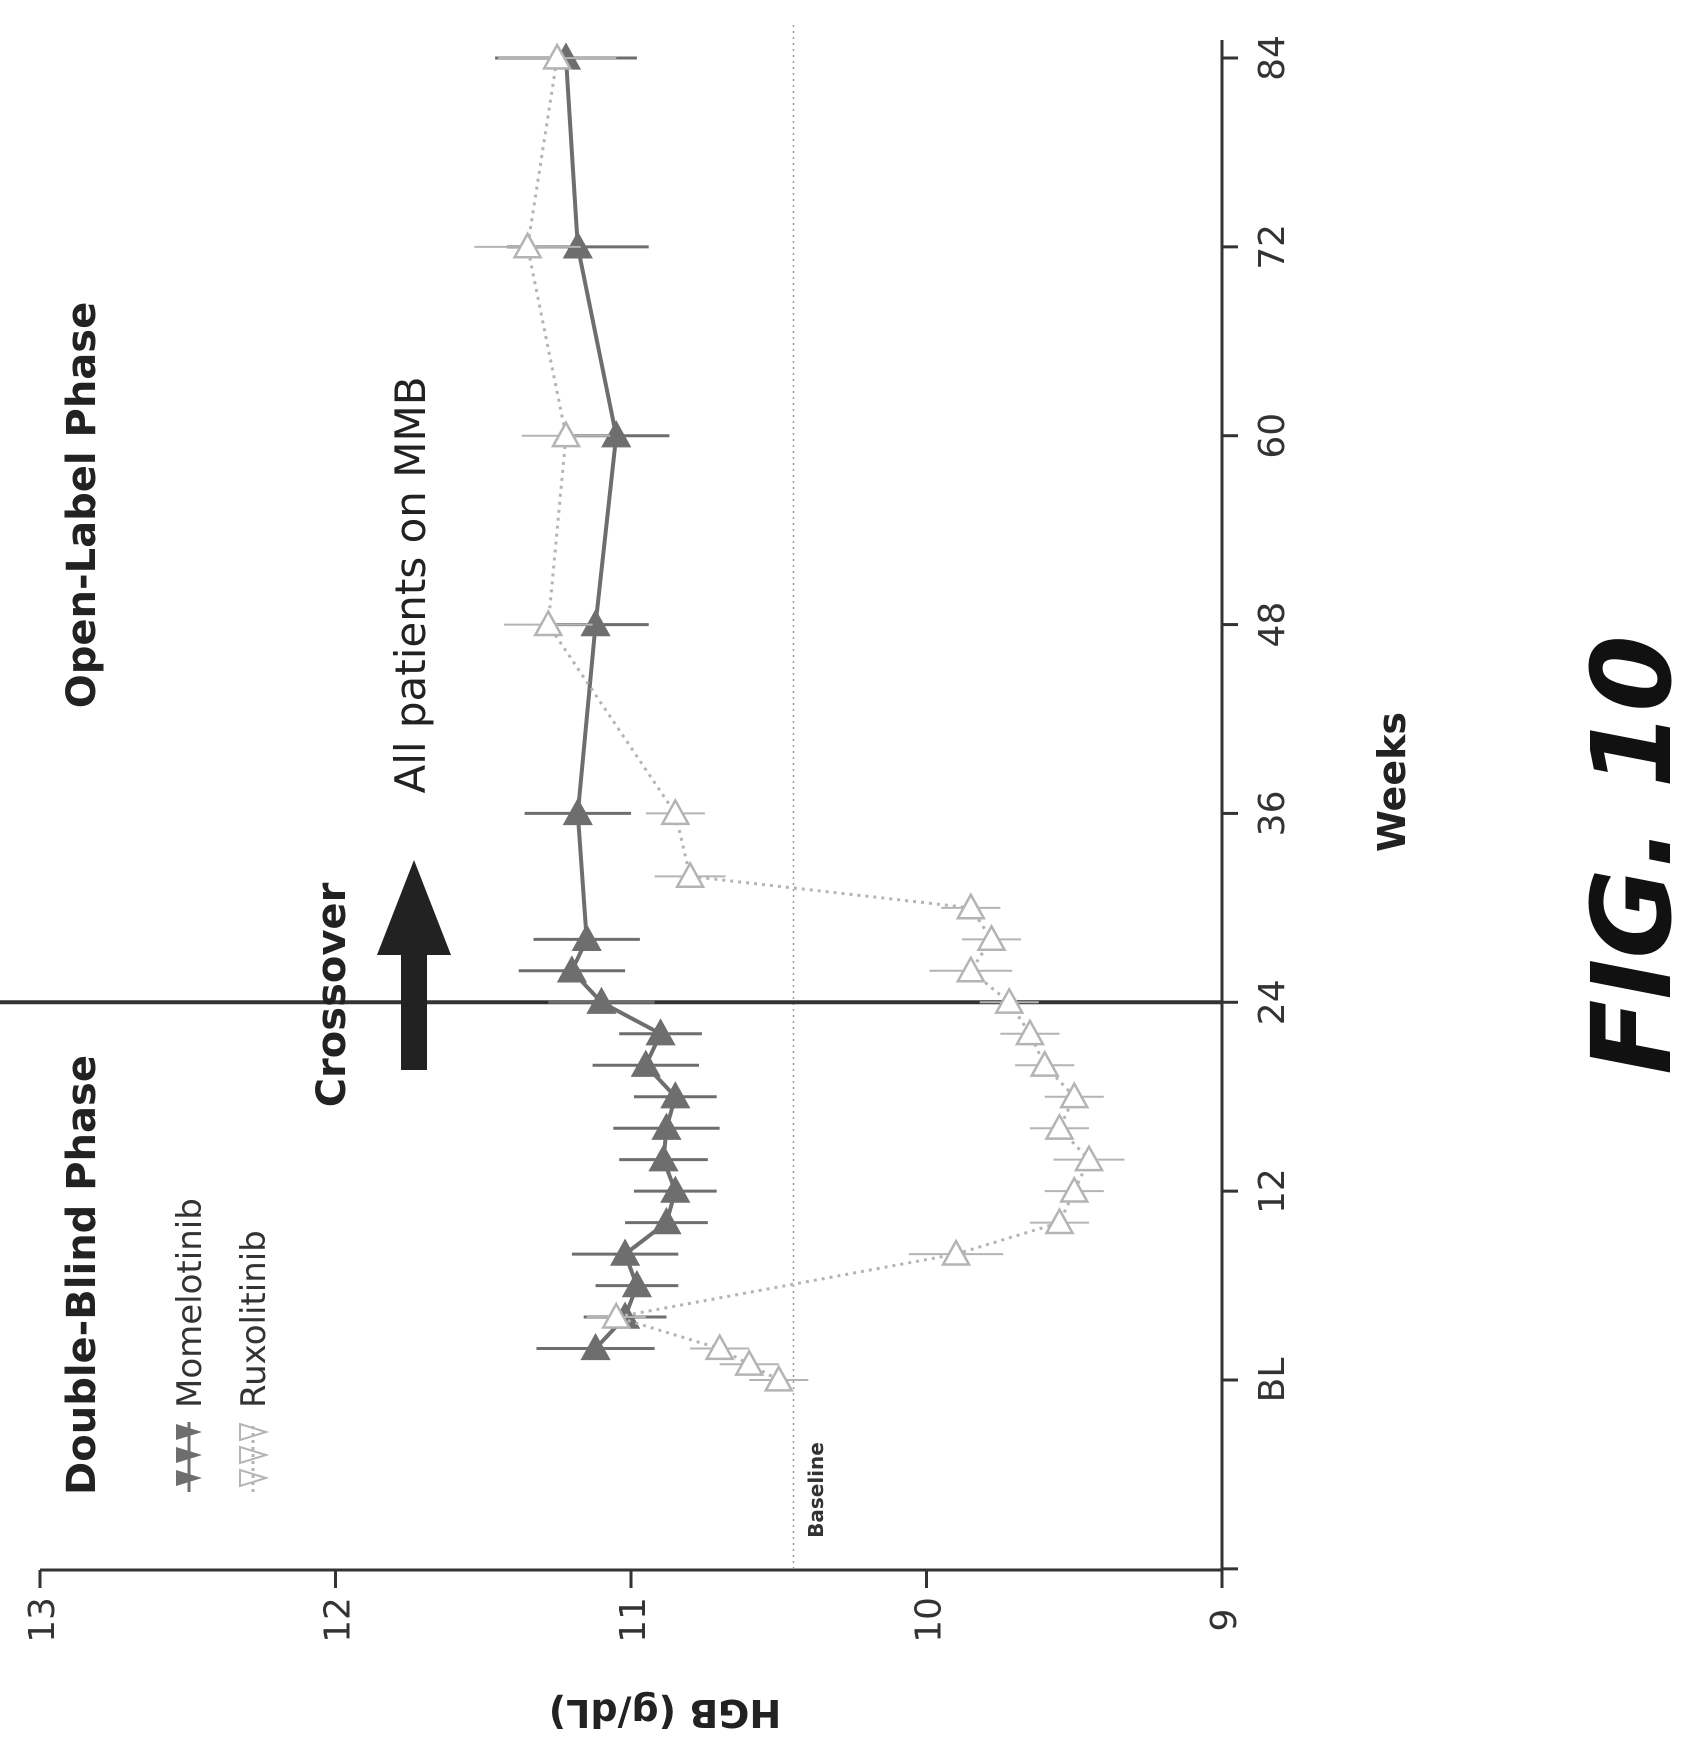 Image resolution: width=1690 pixels, height=1745 pixels. What do you see at coordinates (82, 1275) in the screenshot?
I see `double-blind-phase-label: Double-Blind Phase` at bounding box center [82, 1275].